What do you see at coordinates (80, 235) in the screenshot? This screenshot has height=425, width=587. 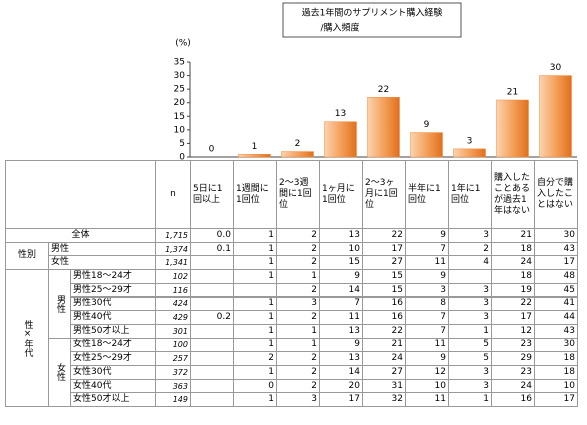 I see `row-label: 全体` at bounding box center [80, 235].